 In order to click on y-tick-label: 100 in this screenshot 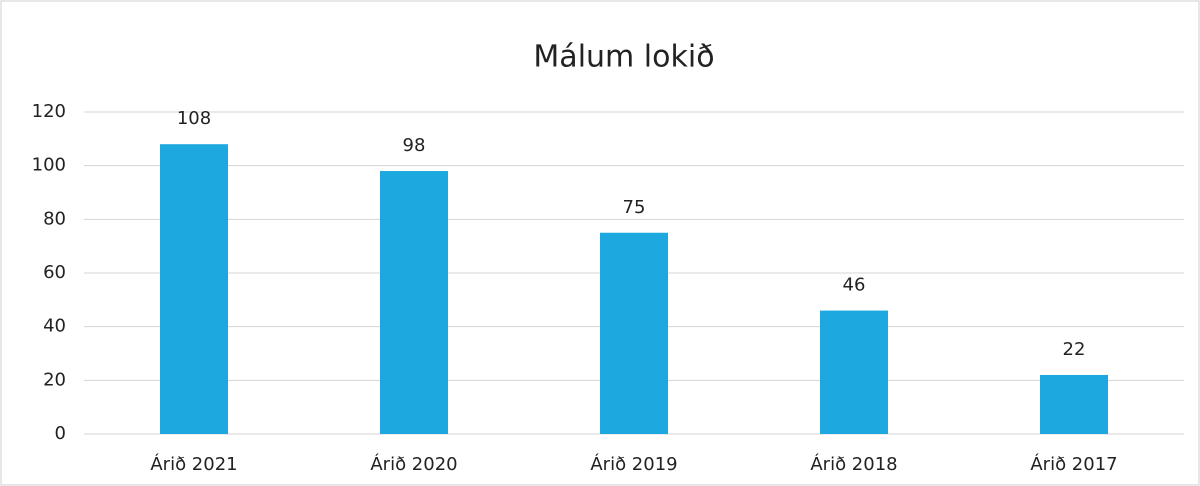, I will do `click(49, 165)`.